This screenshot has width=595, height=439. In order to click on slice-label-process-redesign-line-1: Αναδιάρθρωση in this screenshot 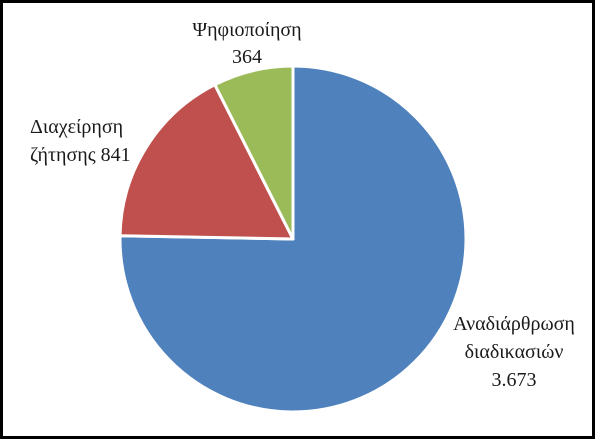, I will do `click(514, 324)`.